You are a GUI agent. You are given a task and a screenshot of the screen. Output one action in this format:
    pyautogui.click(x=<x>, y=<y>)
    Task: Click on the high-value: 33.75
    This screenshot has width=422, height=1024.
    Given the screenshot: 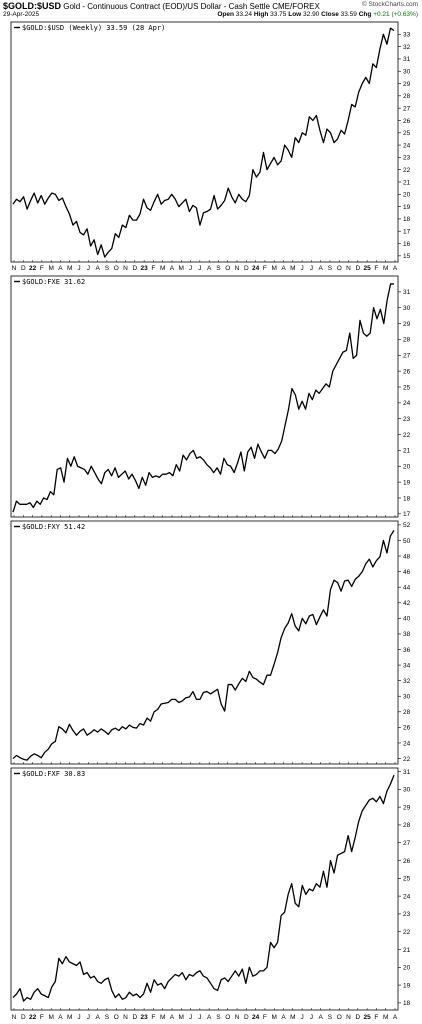 What is the action you would take?
    pyautogui.click(x=278, y=14)
    